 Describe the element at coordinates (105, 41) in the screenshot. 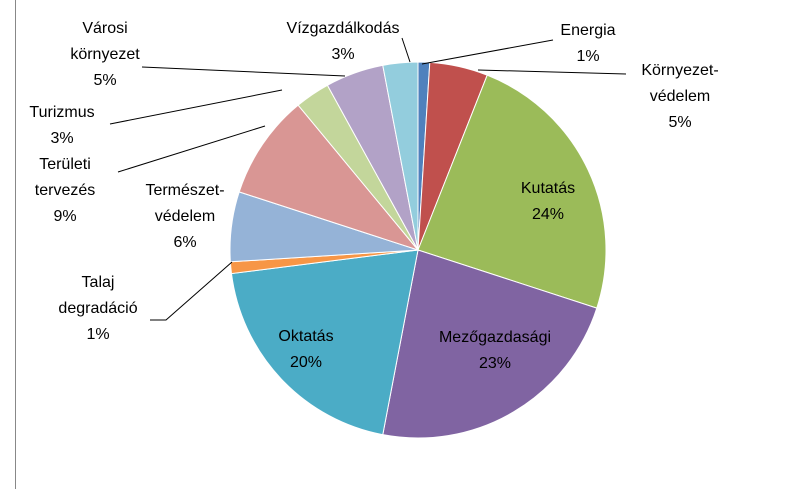

I see `slice-label: Városi környezet` at that location.